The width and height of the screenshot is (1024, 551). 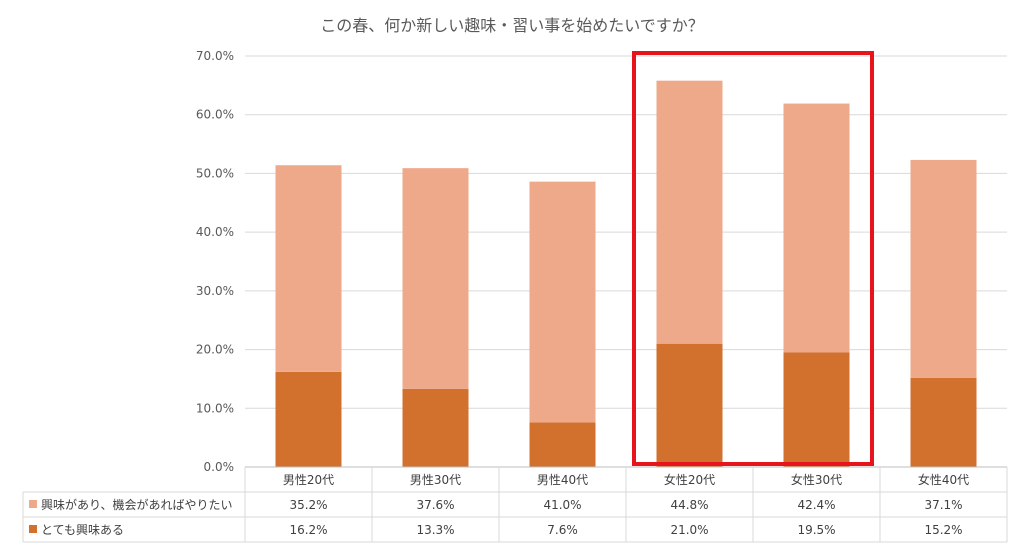 What do you see at coordinates (219, 467) in the screenshot?
I see `y-tick-label: 0.0%` at bounding box center [219, 467].